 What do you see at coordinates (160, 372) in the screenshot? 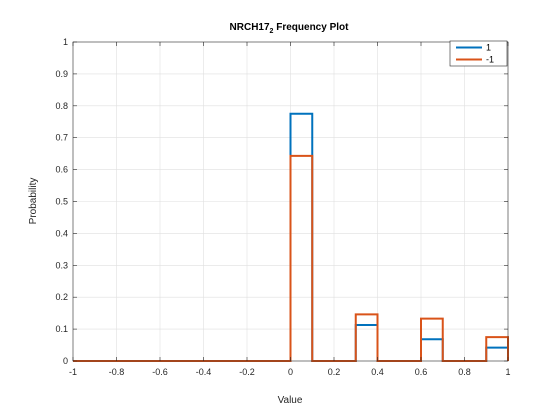
I see `x-tick-label: -0.6` at bounding box center [160, 372].